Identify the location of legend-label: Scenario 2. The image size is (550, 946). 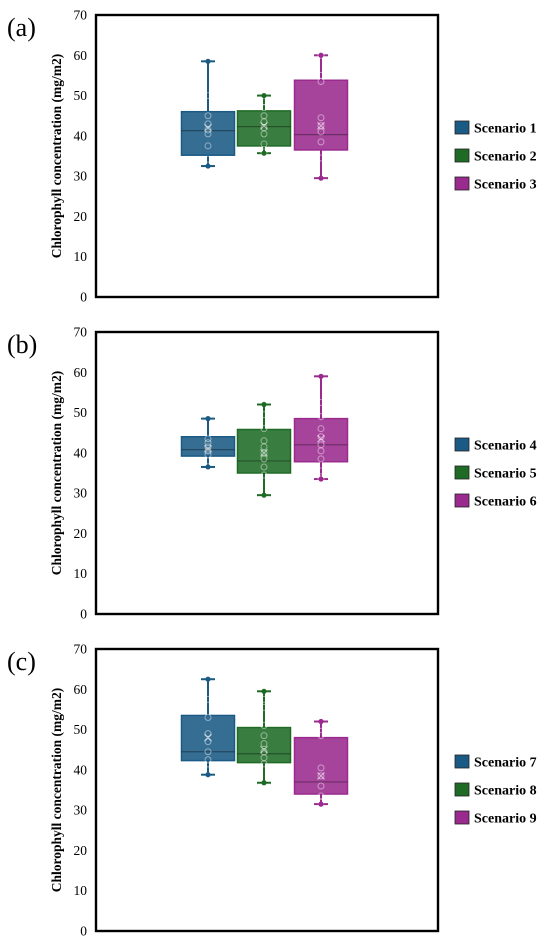
(505, 157).